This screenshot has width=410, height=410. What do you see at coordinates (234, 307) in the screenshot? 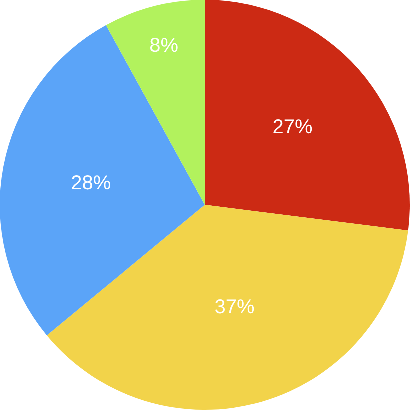
I see `data-label: 37%` at bounding box center [234, 307].